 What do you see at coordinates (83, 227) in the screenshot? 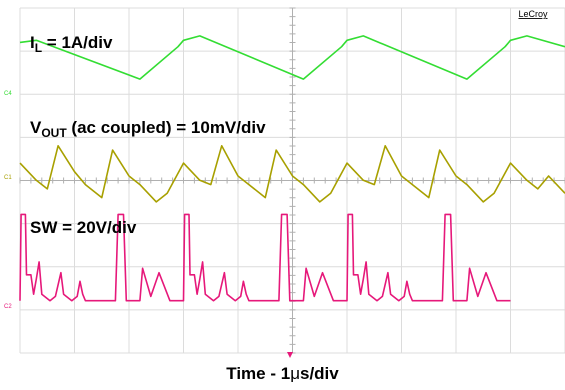
I see `channel-label-c2: SW = 20V/div` at bounding box center [83, 227].